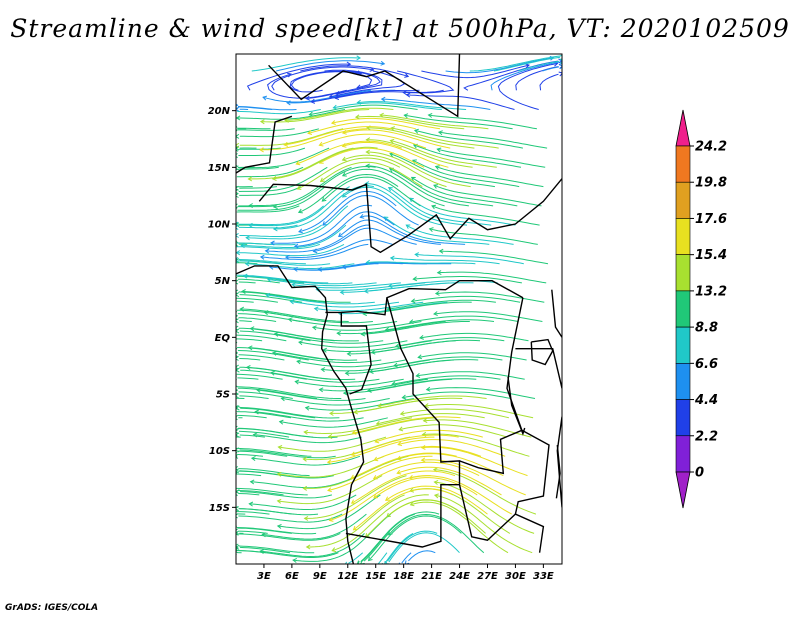  I want to click on colorbar-segment, so click(683, 381).